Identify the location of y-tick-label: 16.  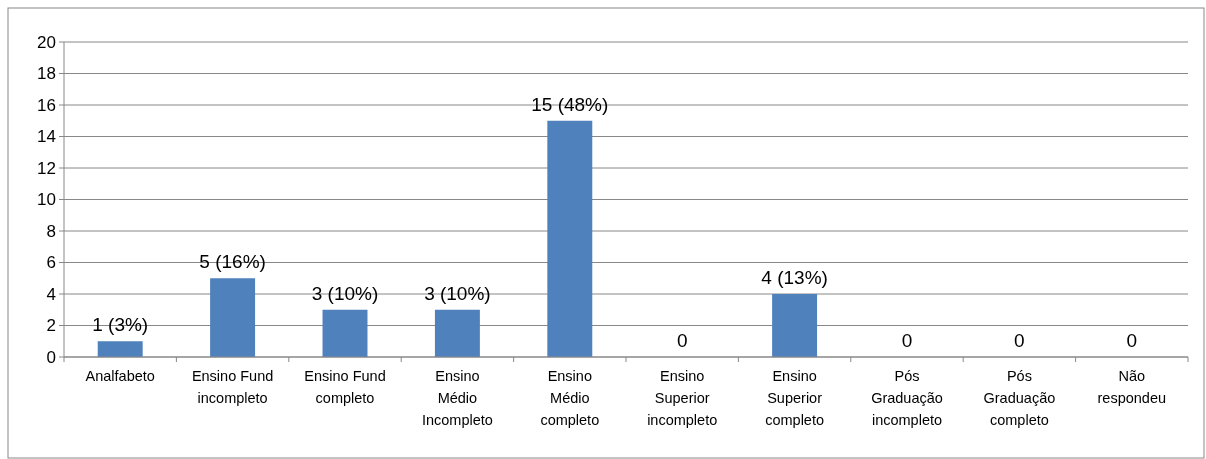
(46, 105).